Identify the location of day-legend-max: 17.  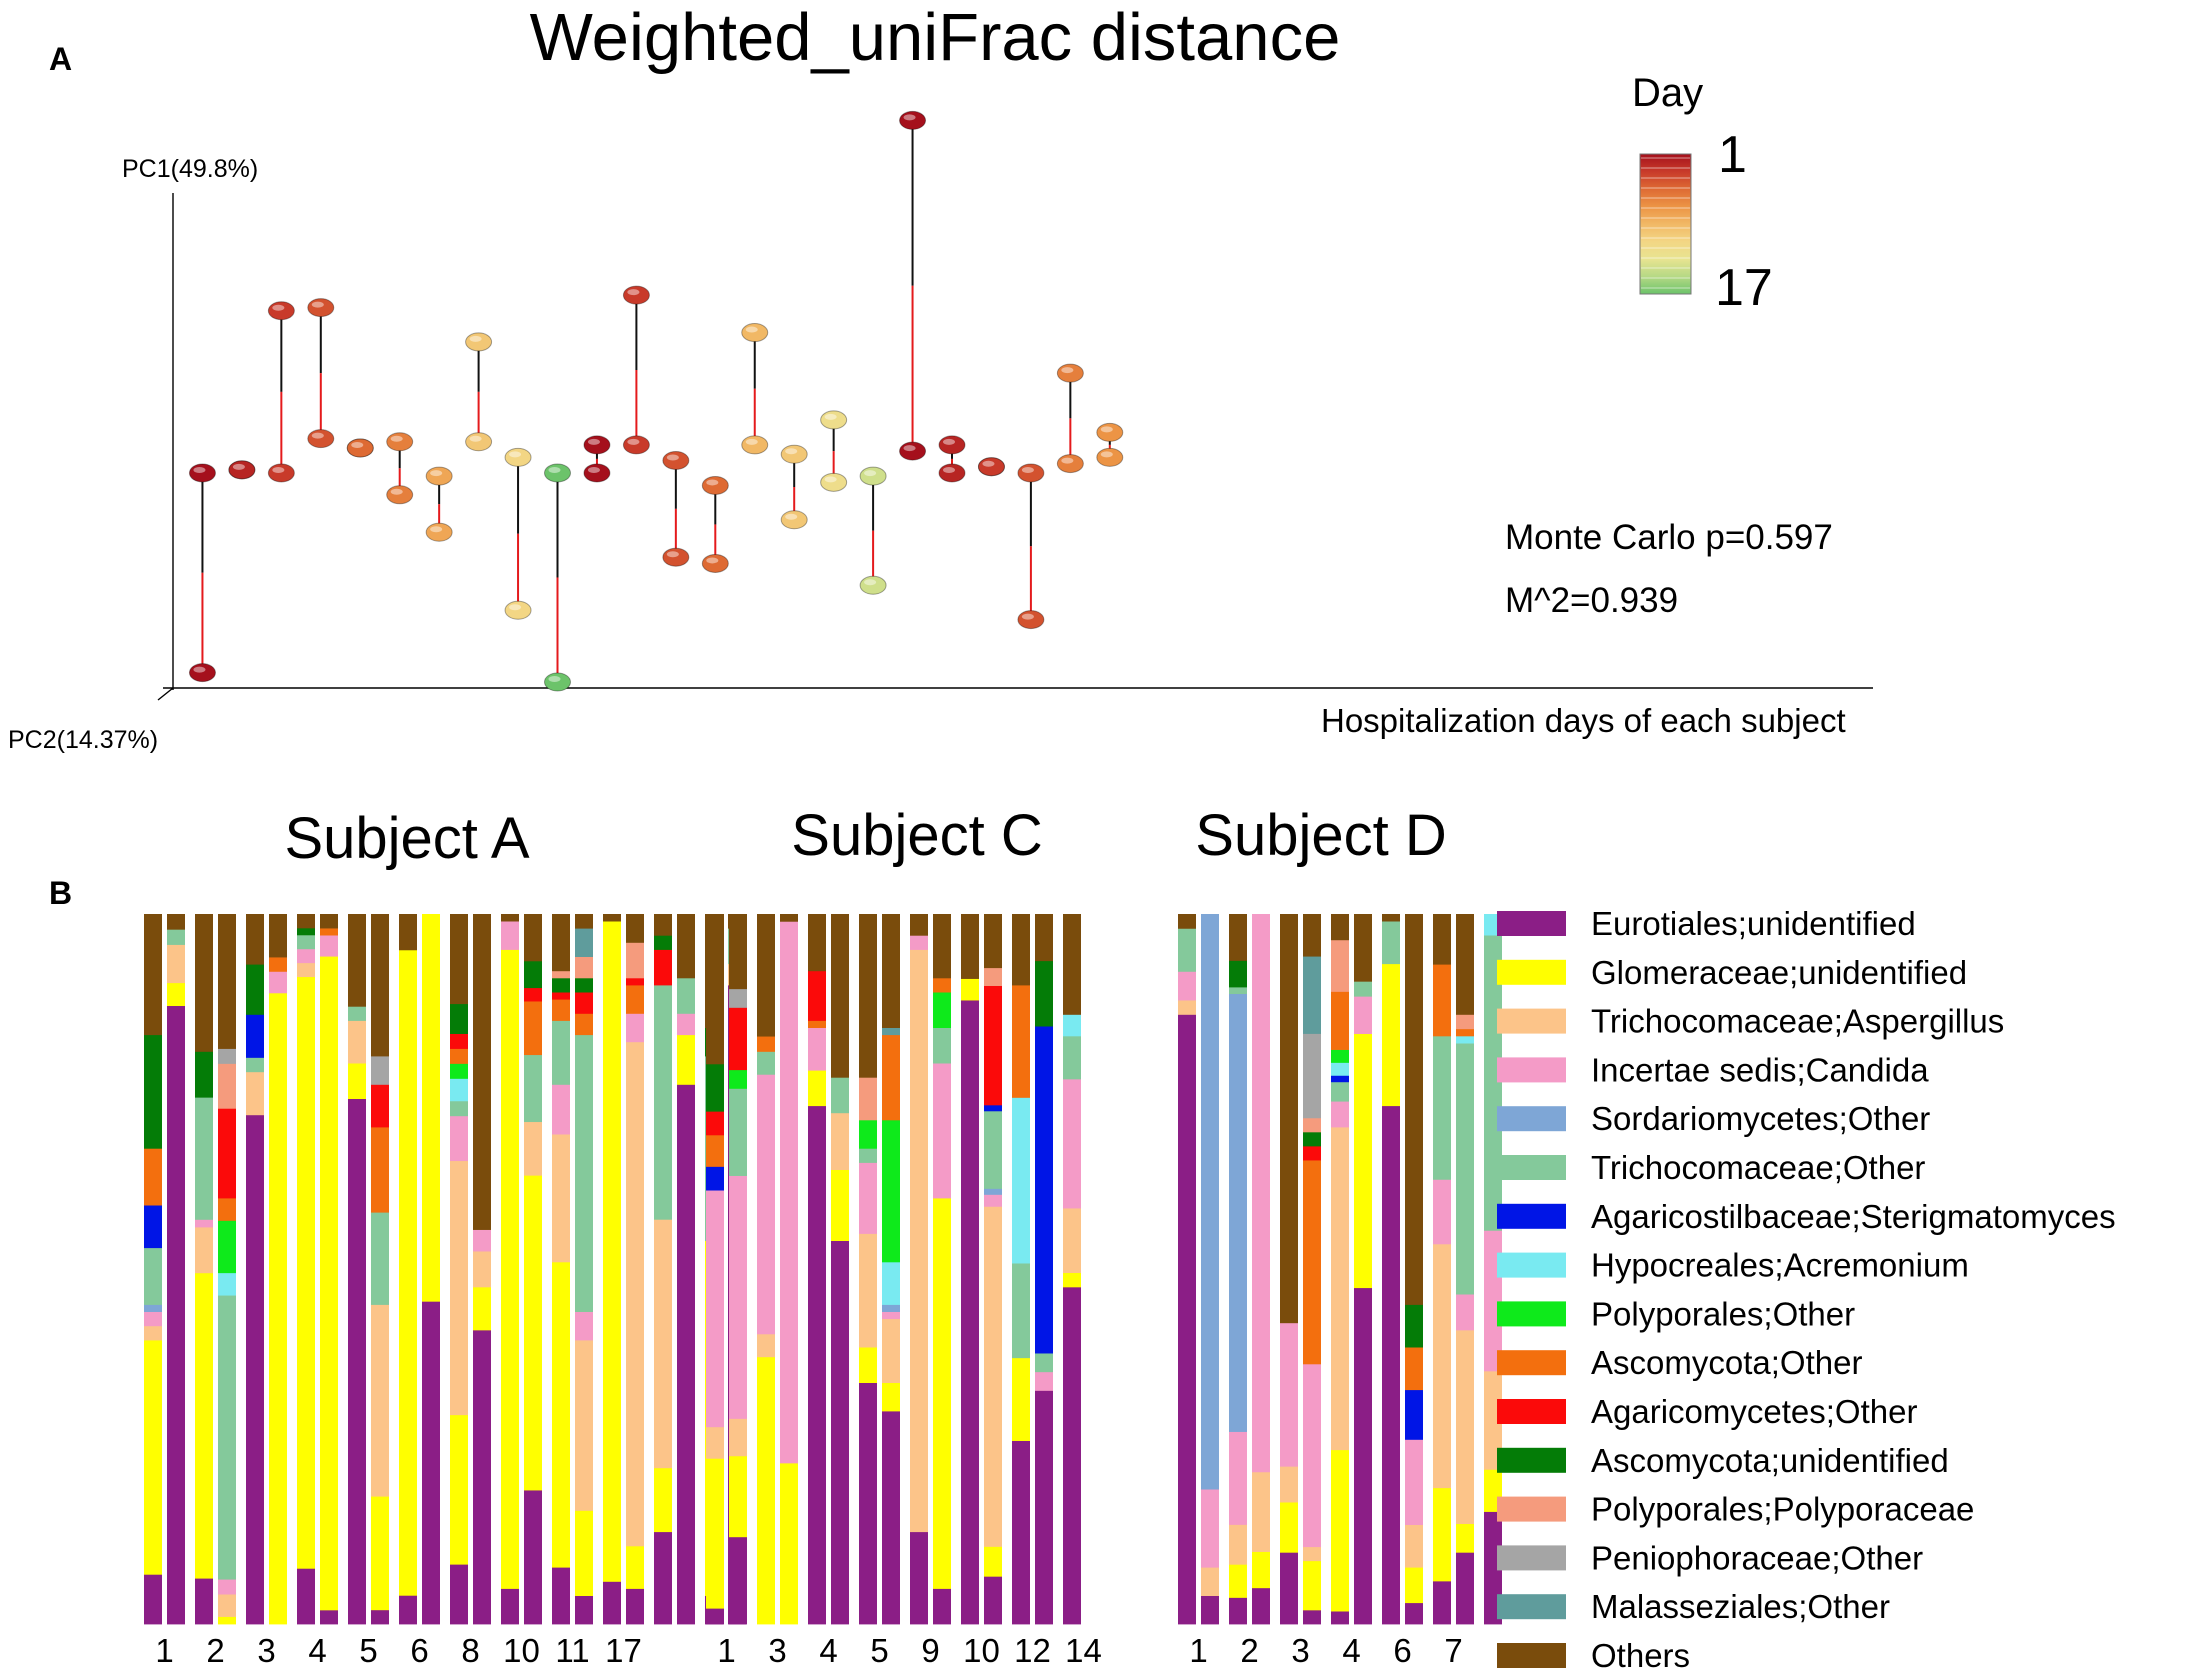
(1744, 288).